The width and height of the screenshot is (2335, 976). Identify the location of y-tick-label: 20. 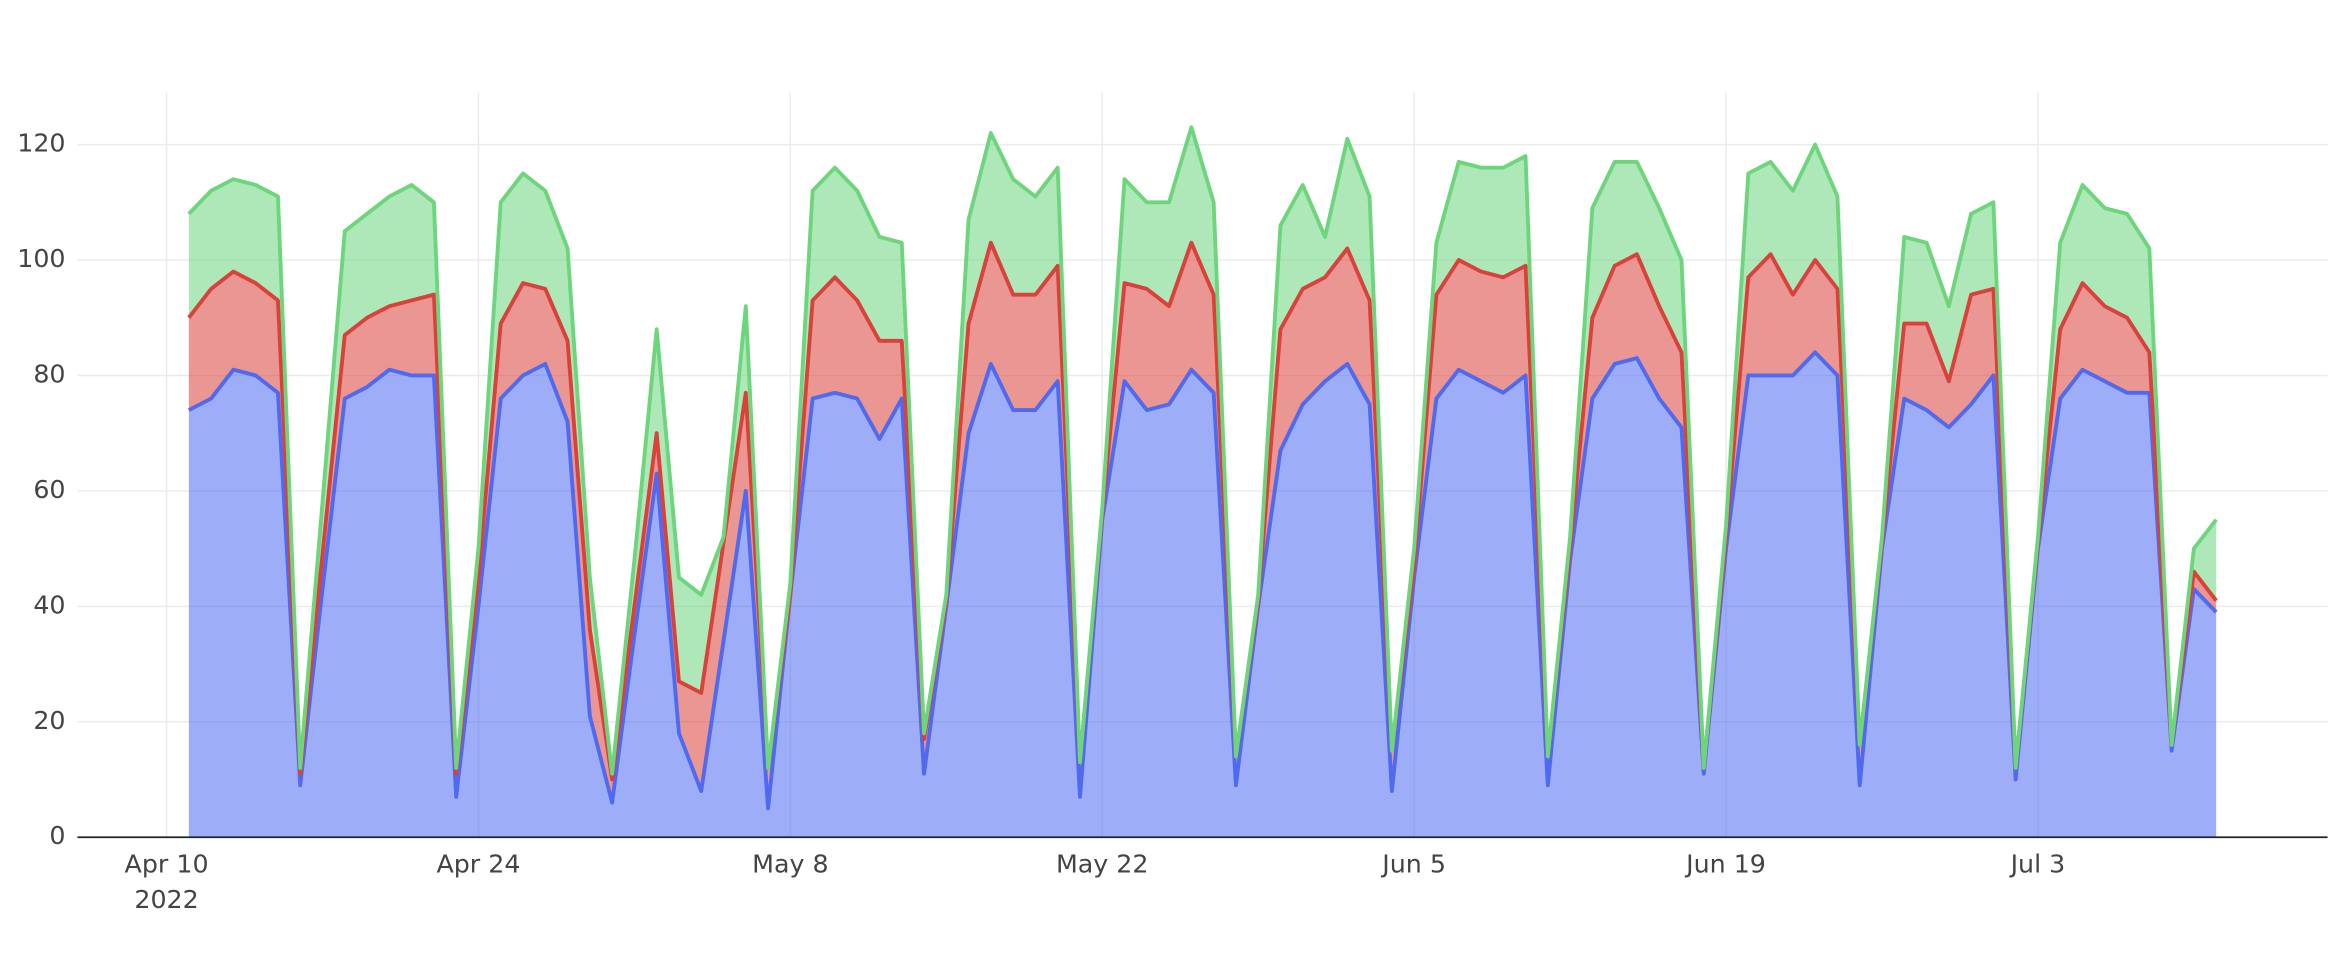
(49, 720).